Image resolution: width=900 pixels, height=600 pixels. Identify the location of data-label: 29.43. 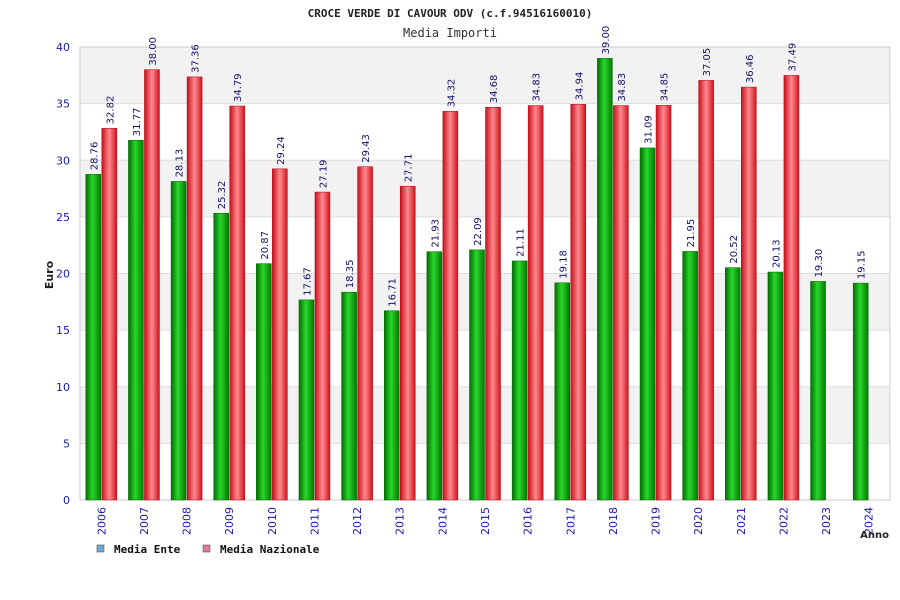
(366, 148).